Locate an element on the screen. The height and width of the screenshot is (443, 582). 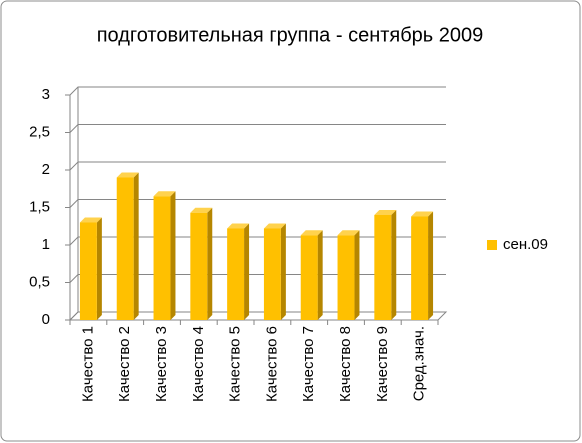
x-tick-label: Качество 7 is located at coordinates (308, 364).